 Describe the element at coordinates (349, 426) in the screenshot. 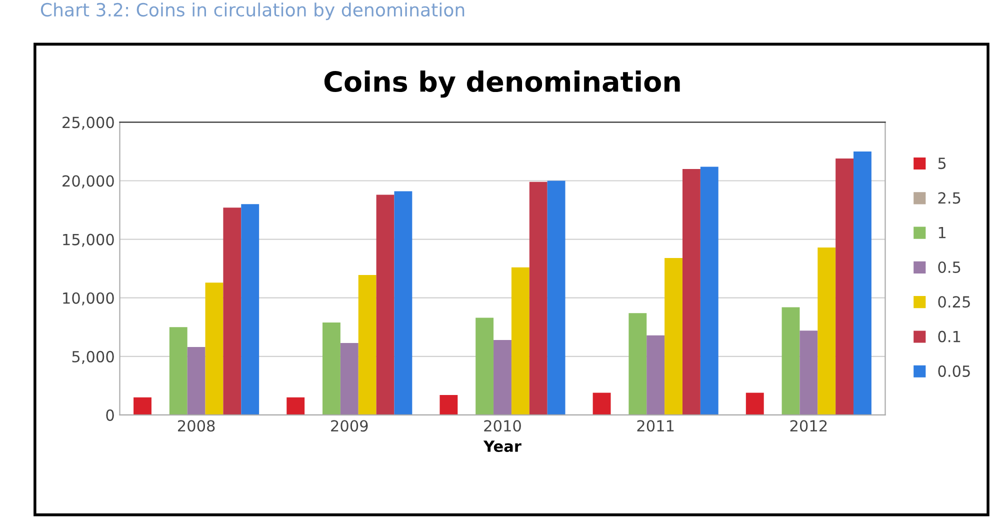

I see `x-tick-label: 2009` at that location.